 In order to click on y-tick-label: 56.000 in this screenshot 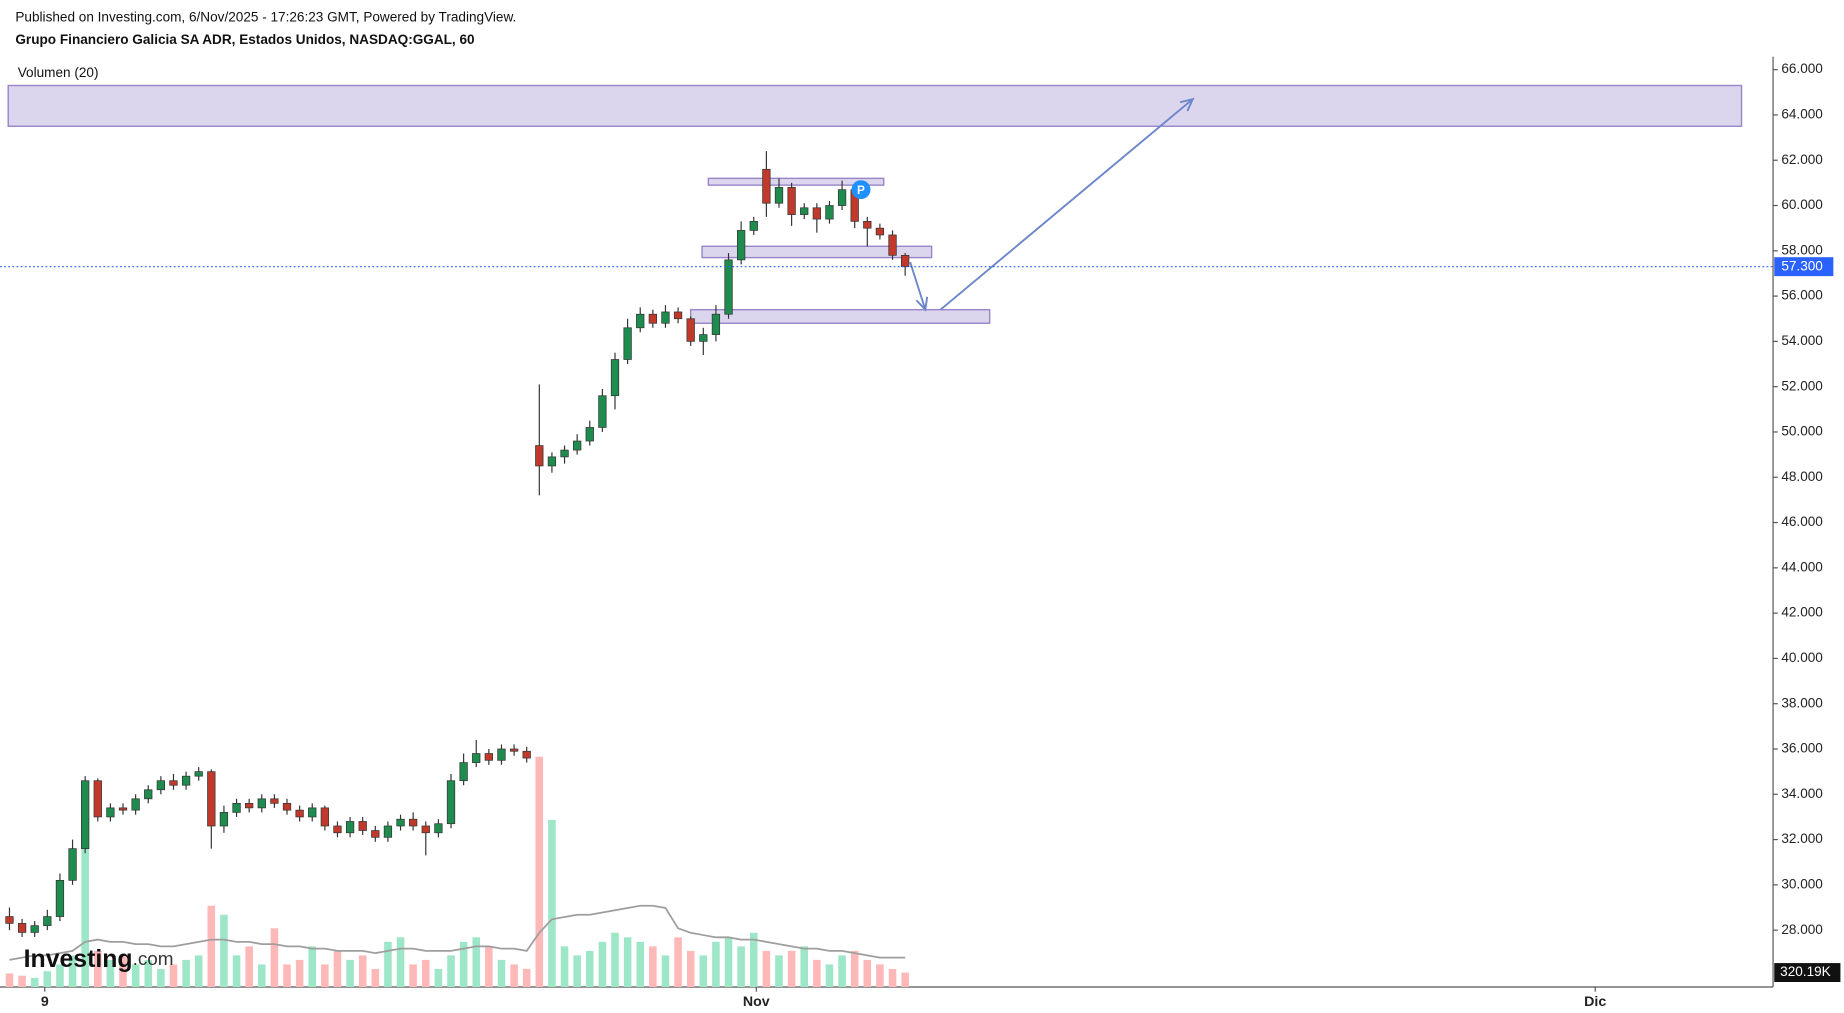, I will do `click(1802, 295)`.